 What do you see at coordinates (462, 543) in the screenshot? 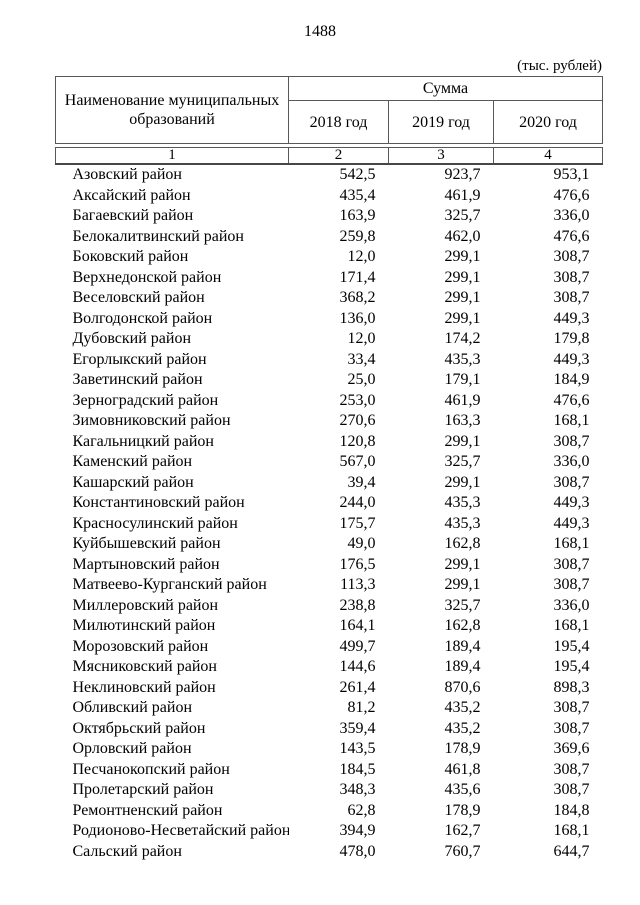
I see `value-2019-cell: 162,8` at bounding box center [462, 543].